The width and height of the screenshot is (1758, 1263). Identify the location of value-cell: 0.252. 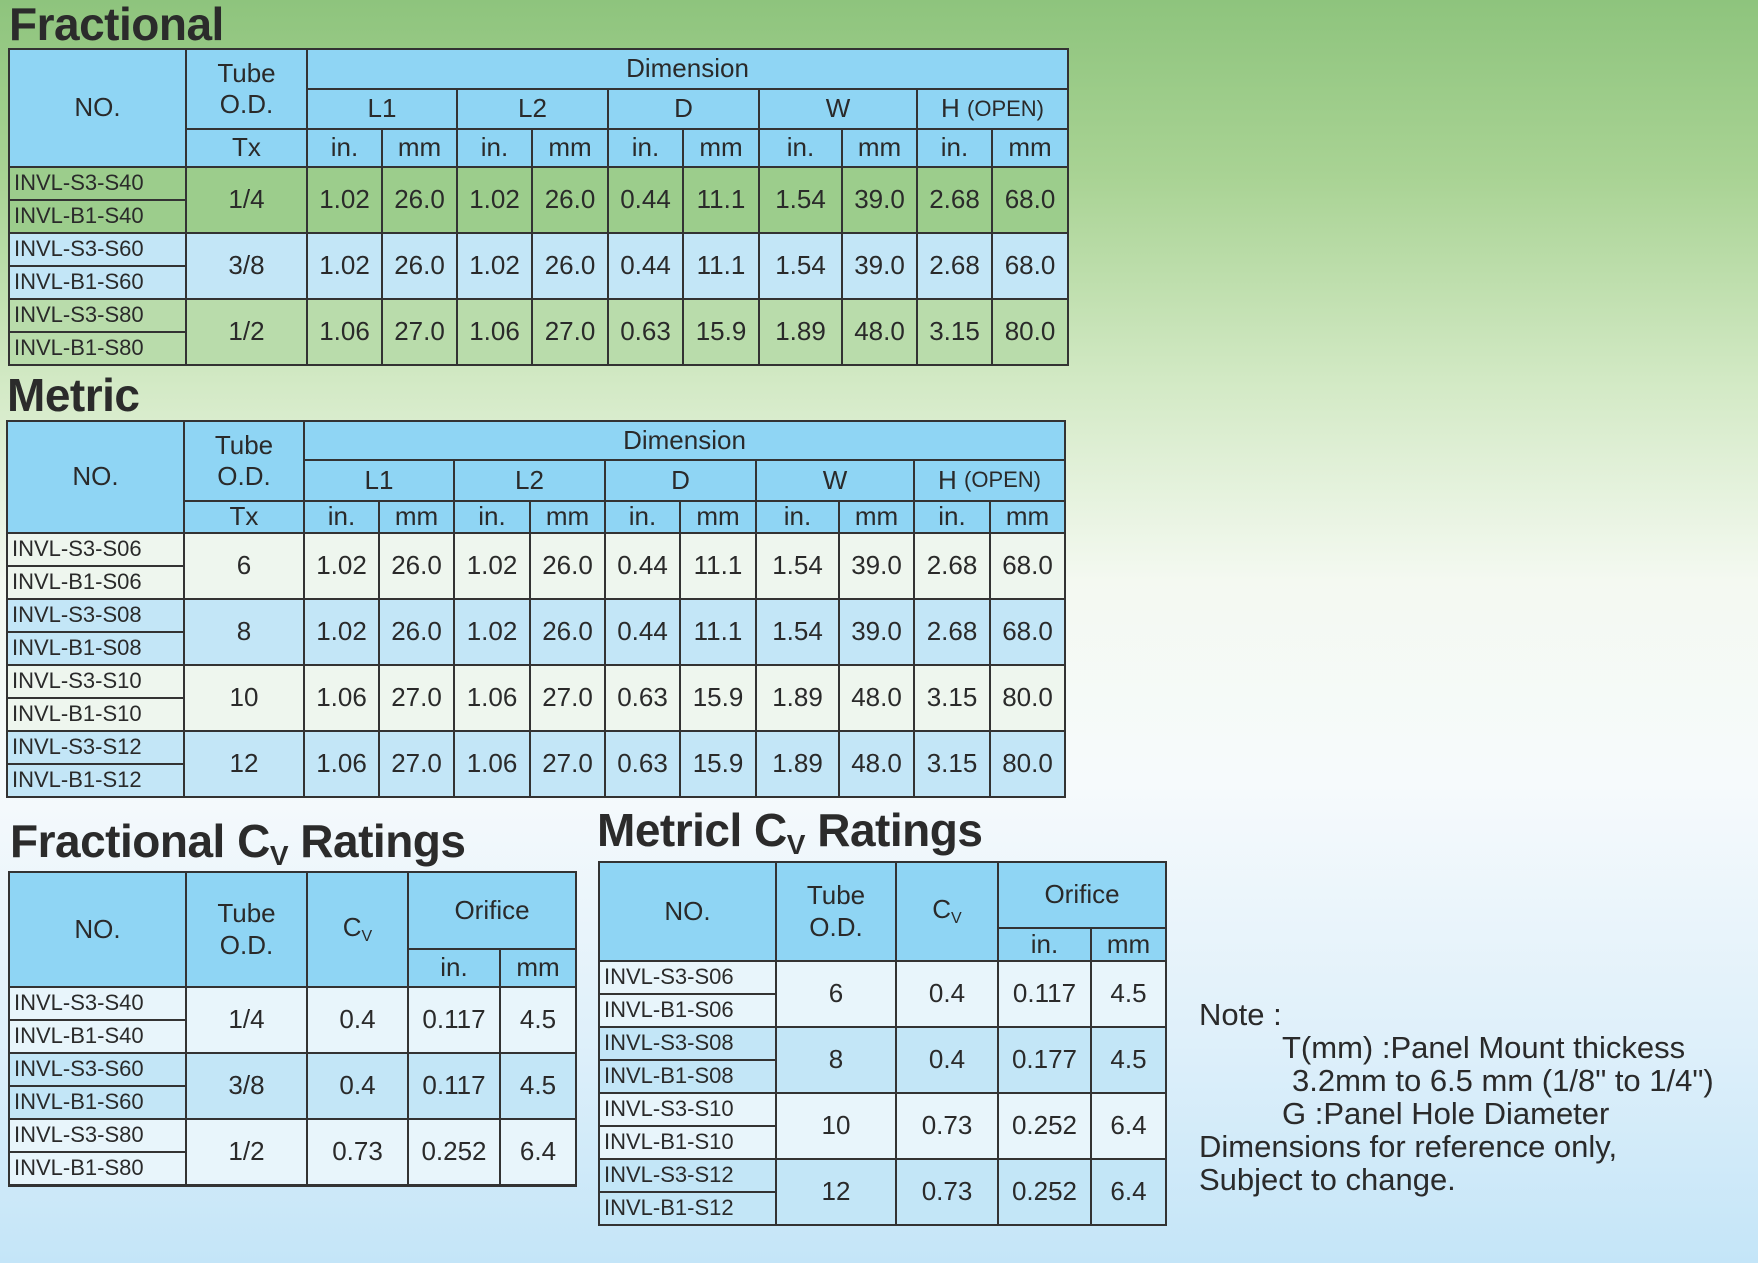
(455, 1153).